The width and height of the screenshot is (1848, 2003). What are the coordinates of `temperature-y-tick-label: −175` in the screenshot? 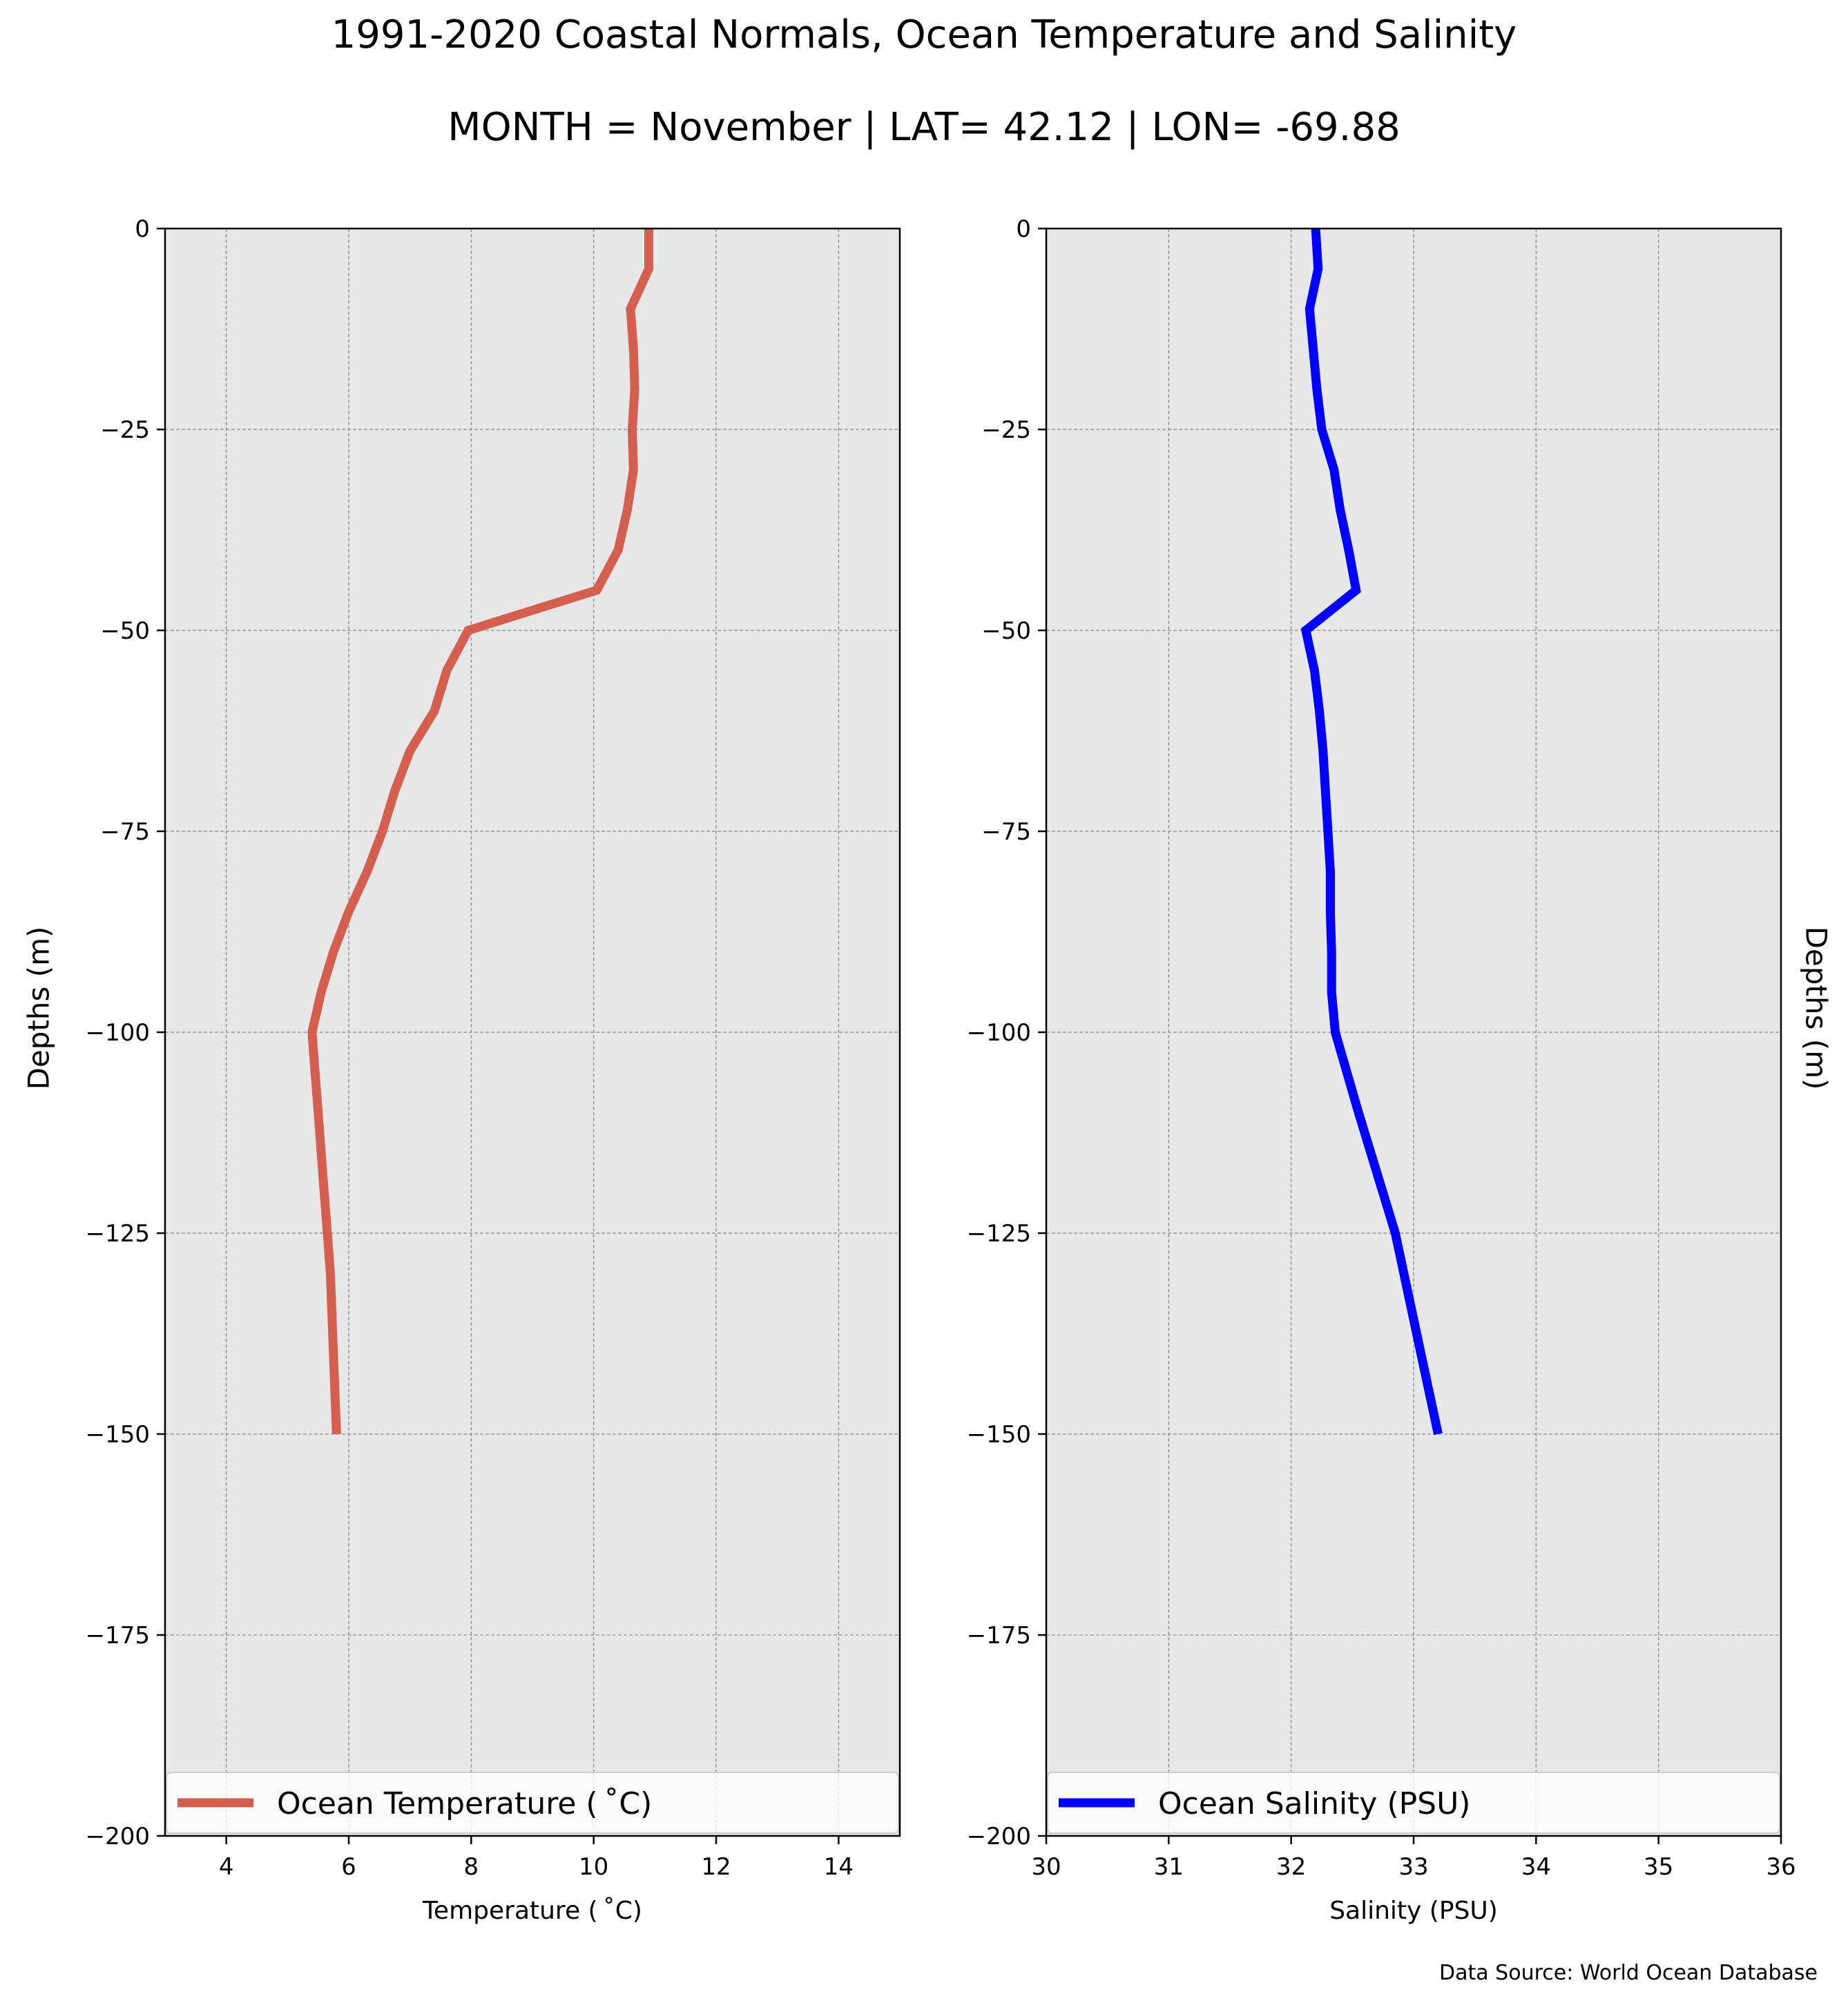 It's located at (118, 1636).